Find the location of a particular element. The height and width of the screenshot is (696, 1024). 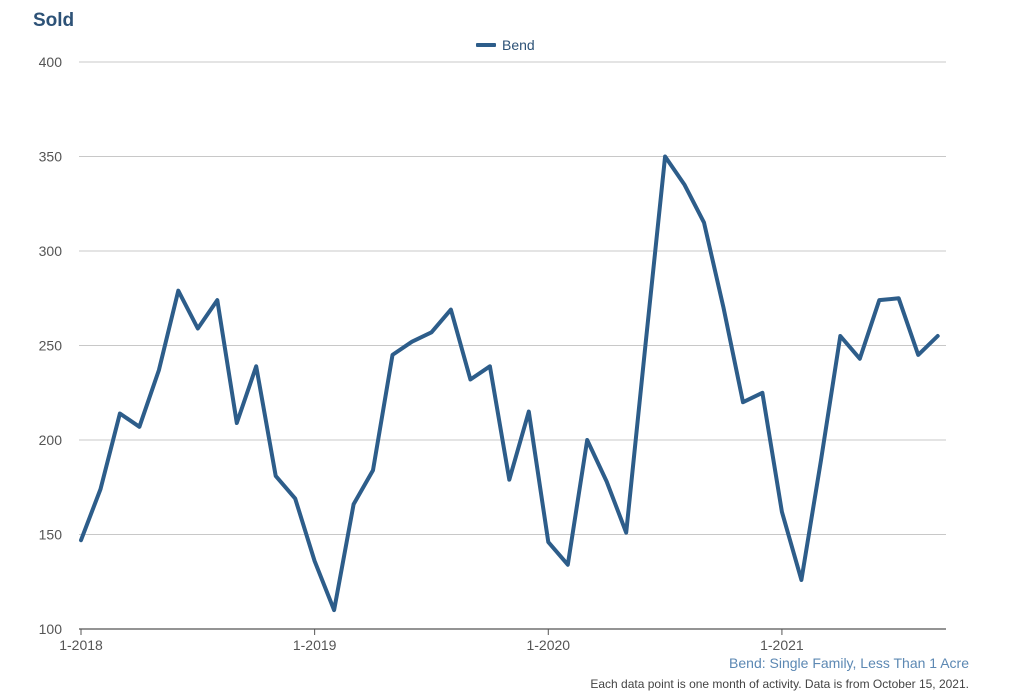

x-tick-label-1-2021: 1-2021 is located at coordinates (782, 645).